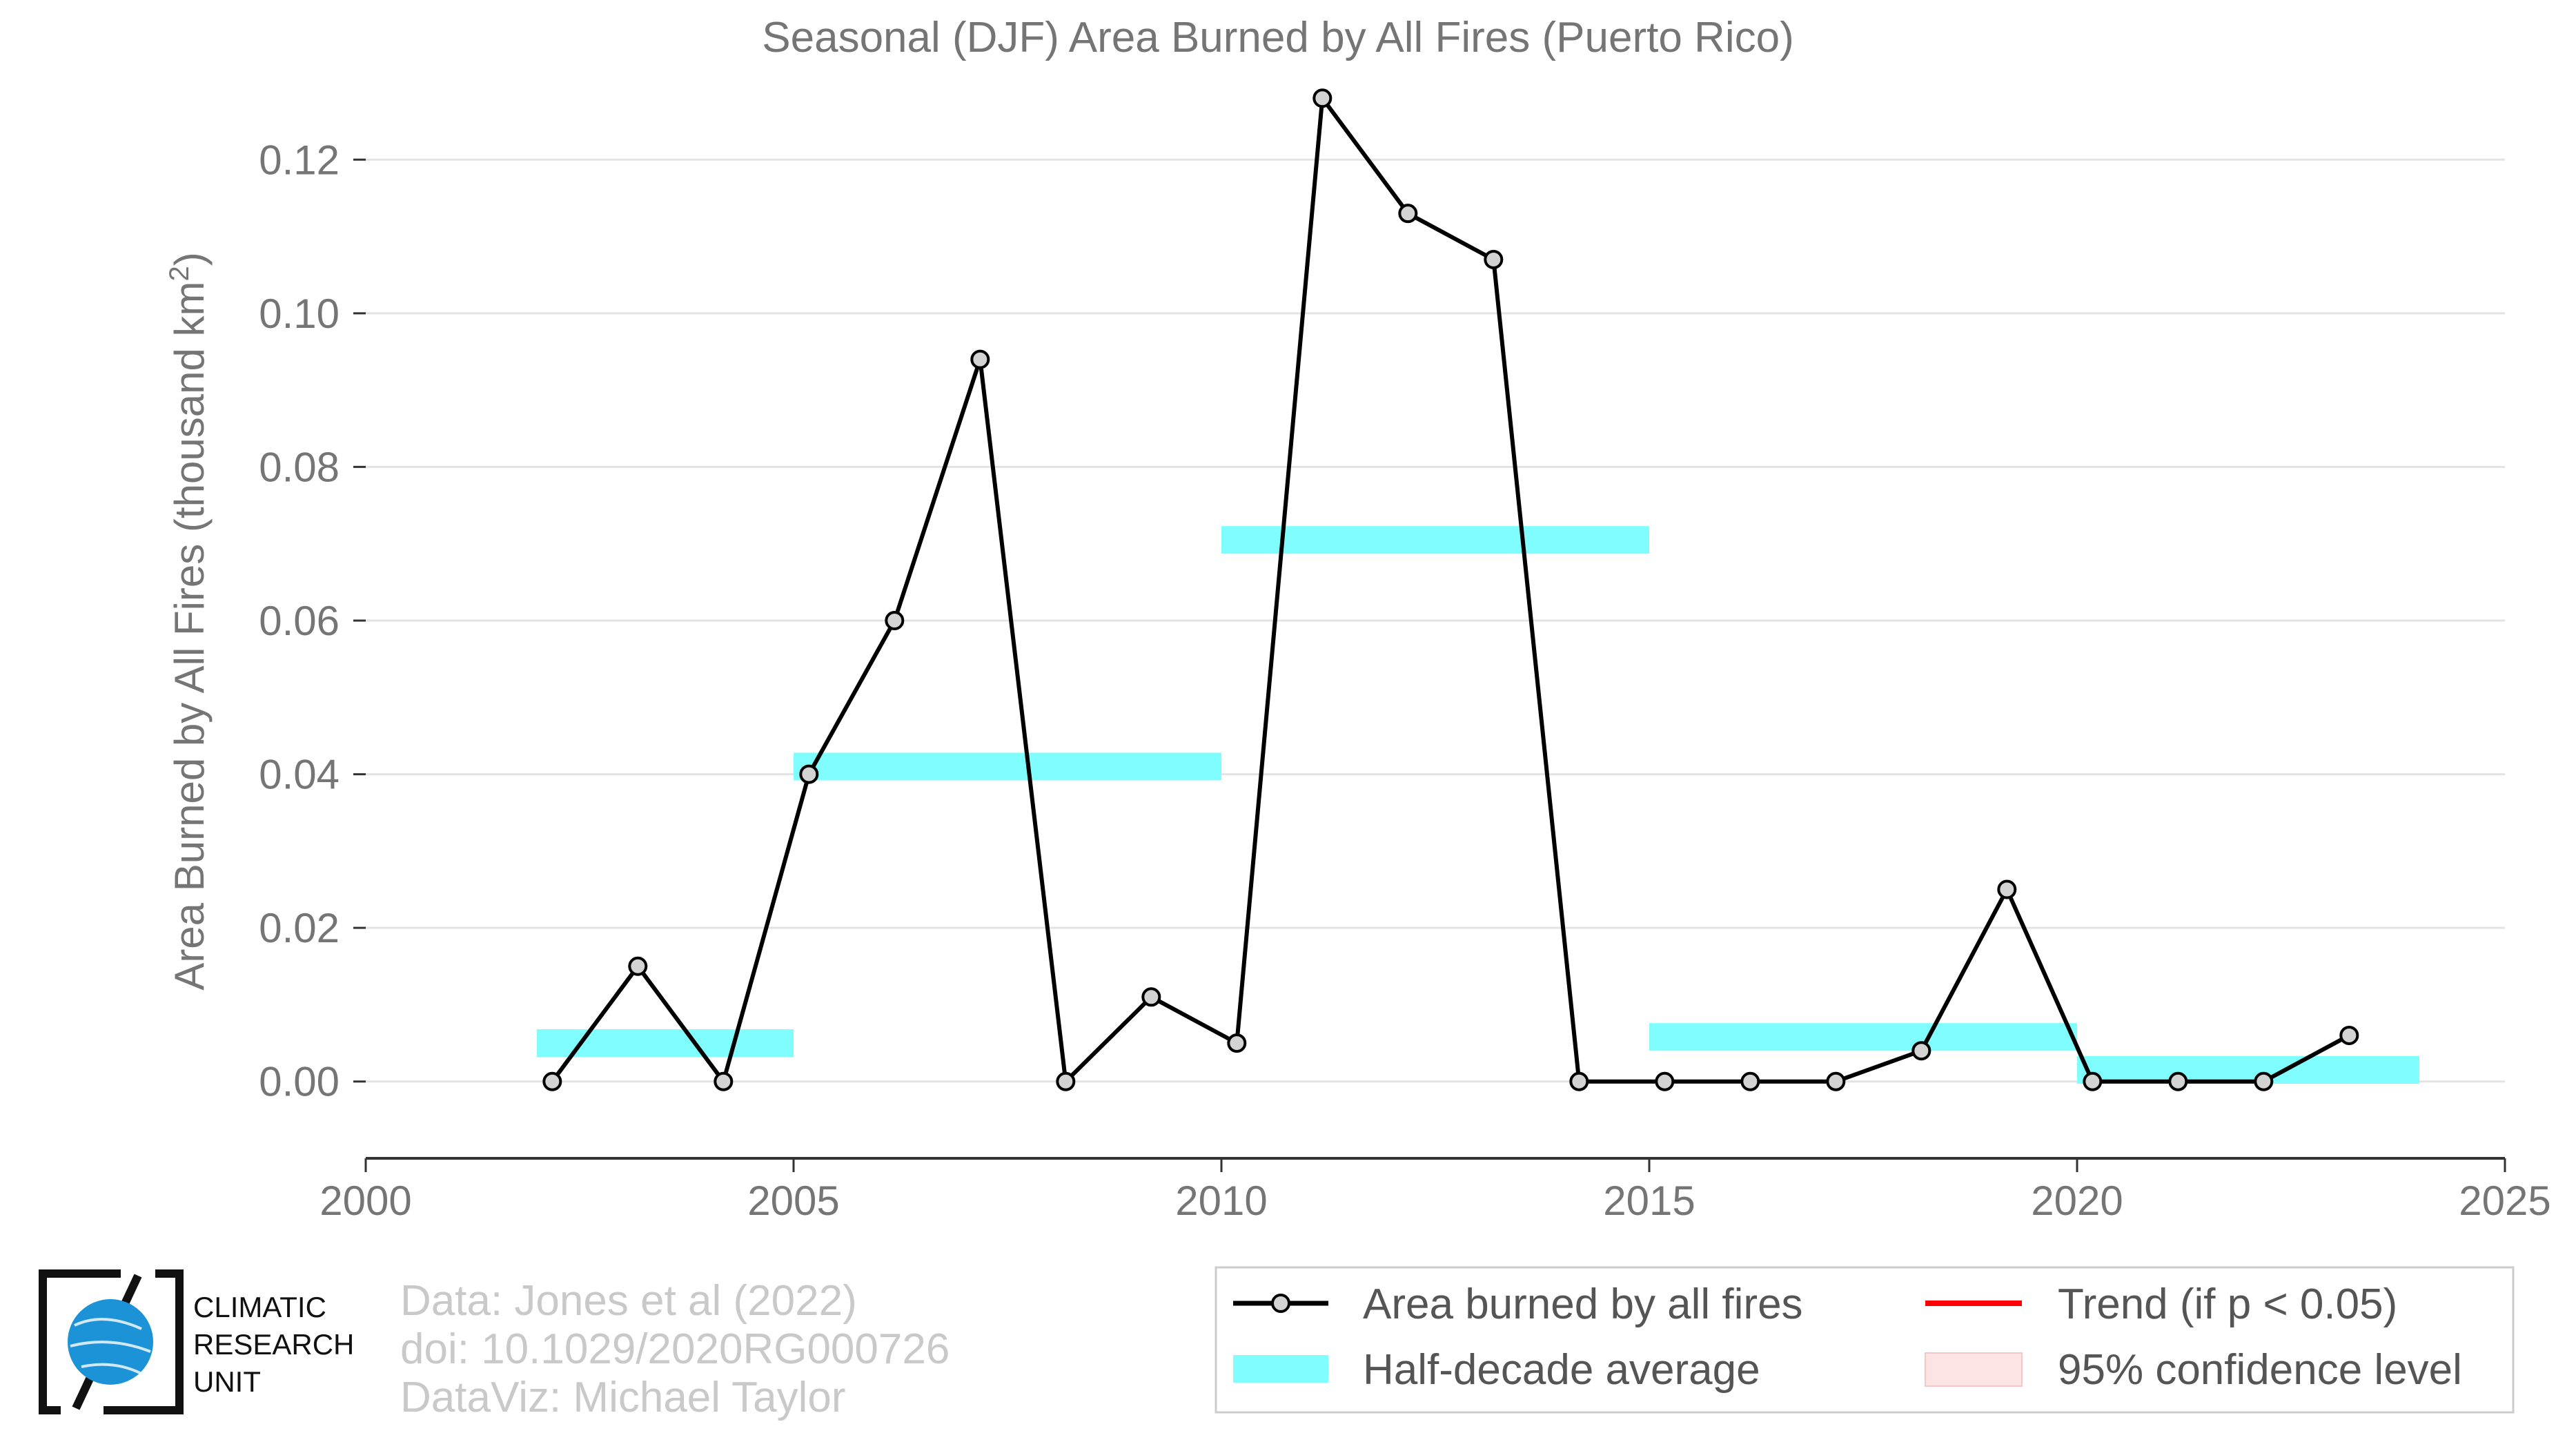 The width and height of the screenshot is (2576, 1451). Describe the element at coordinates (2077, 1201) in the screenshot. I see `x-tick-label: 2020` at that location.